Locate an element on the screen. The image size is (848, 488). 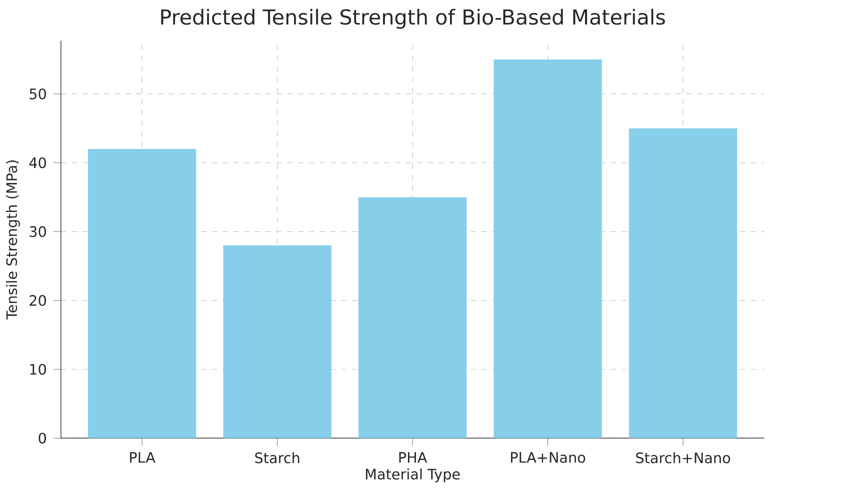
y-tick-label: 50 is located at coordinates (38, 94).